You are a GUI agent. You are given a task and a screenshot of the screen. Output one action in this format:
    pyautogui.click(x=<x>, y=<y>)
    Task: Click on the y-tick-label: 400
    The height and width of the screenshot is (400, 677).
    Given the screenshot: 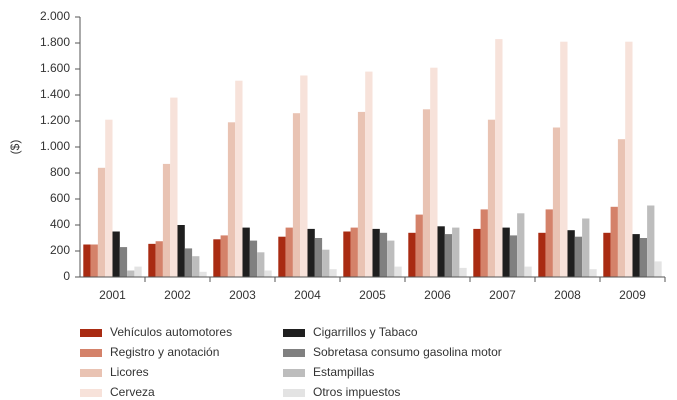 What is the action you would take?
    pyautogui.click(x=60, y=224)
    